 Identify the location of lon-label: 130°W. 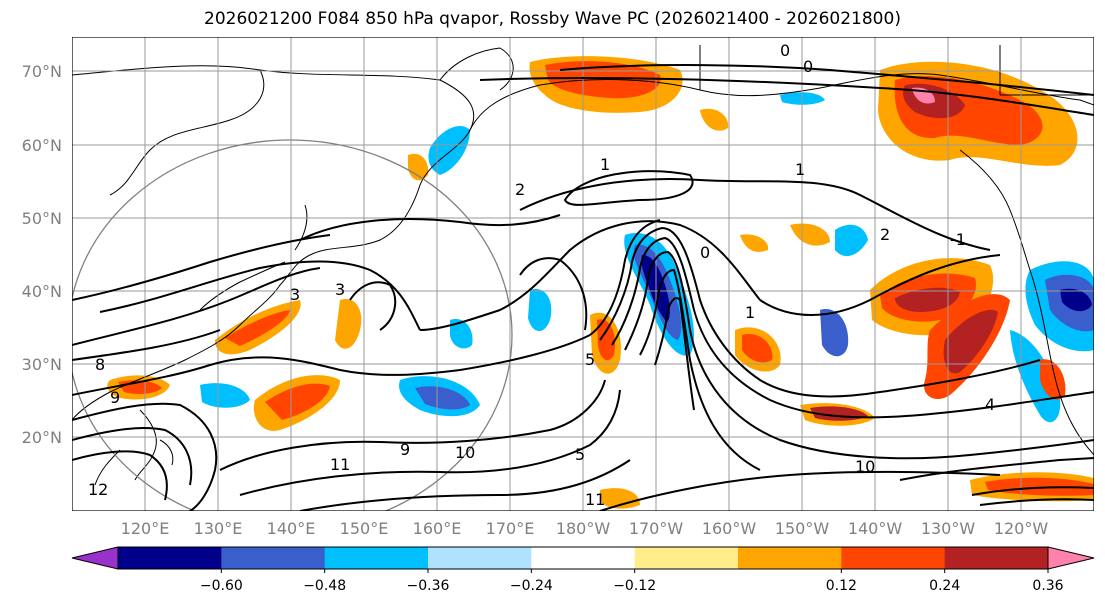
(948, 528).